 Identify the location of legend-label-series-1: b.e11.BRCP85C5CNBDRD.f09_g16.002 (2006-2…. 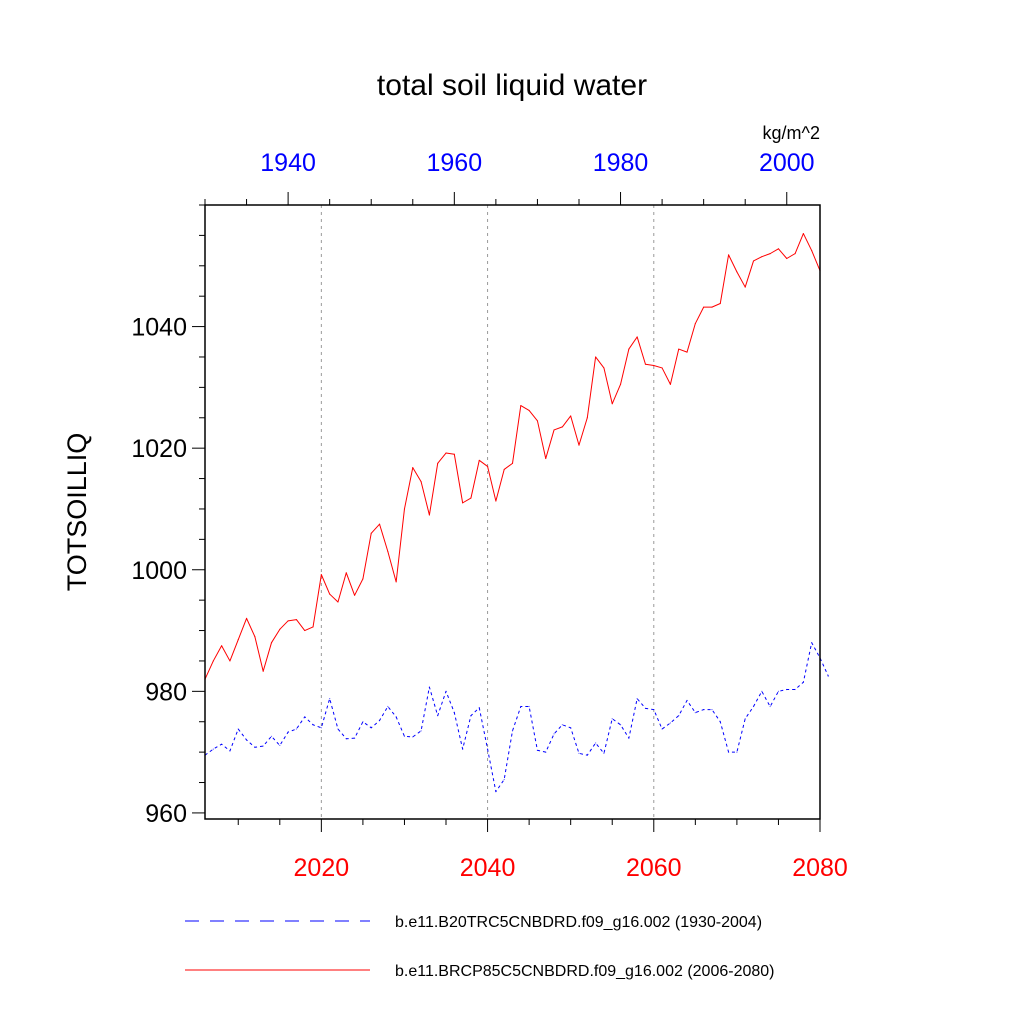
(584, 971).